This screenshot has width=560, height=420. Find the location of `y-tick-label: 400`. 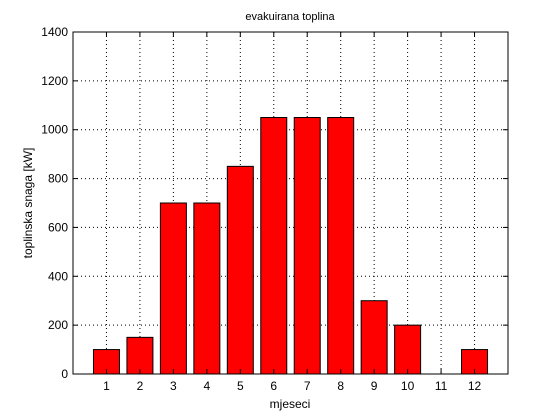

y-tick-label: 400 is located at coordinates (58, 276).